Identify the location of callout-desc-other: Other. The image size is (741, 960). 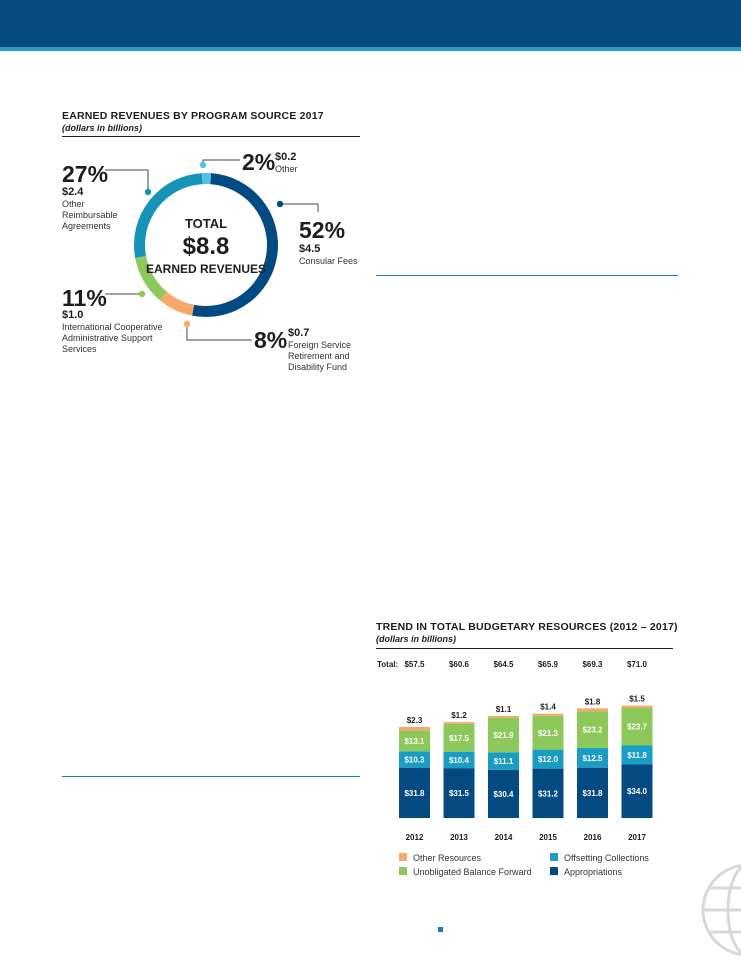
(286, 169).